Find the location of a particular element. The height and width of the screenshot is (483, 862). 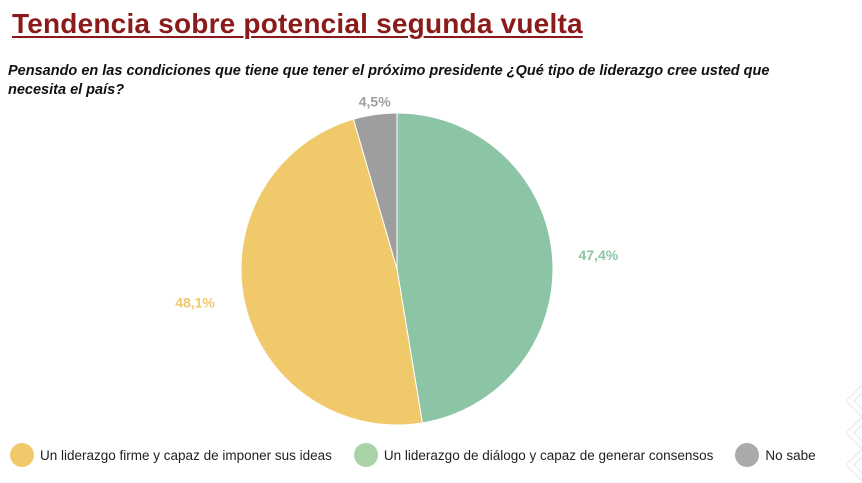

decorative-chevrons-icon is located at coordinates (853, 433).